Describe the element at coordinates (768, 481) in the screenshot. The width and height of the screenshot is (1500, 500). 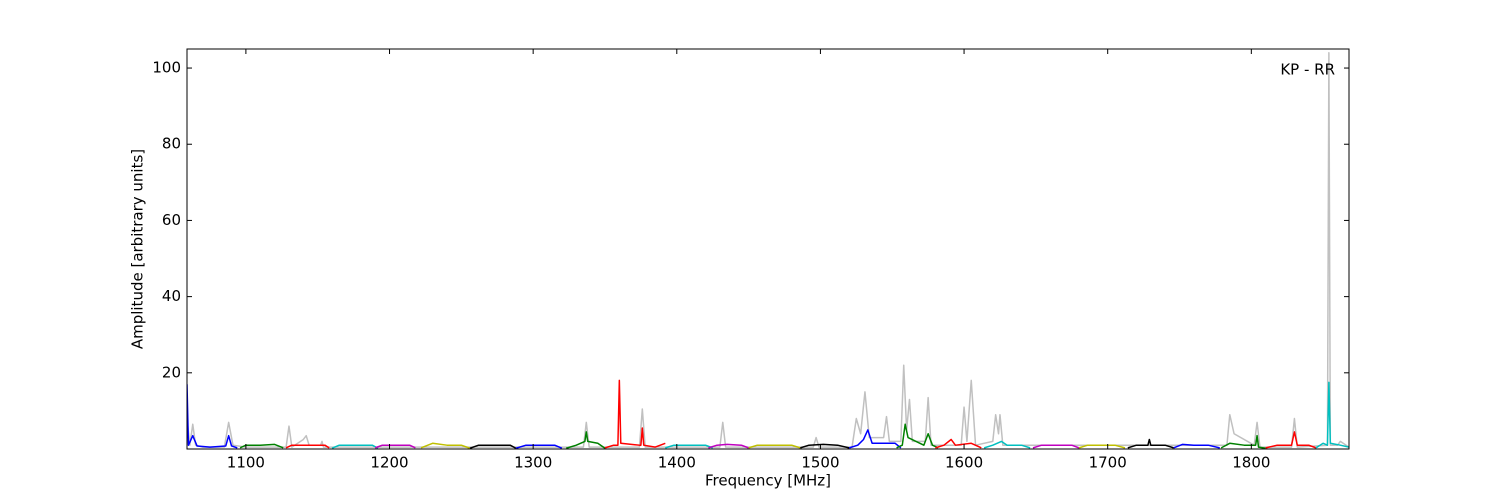
I see `x-axis-label: Frequency [MHz]` at that location.